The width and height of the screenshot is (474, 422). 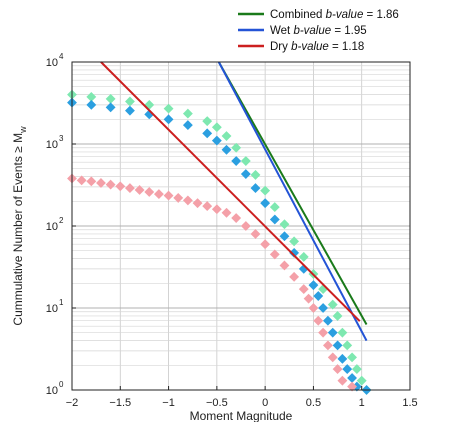 I want to click on legend-entry: Dry b-value = 1.18, so click(x=317, y=47).